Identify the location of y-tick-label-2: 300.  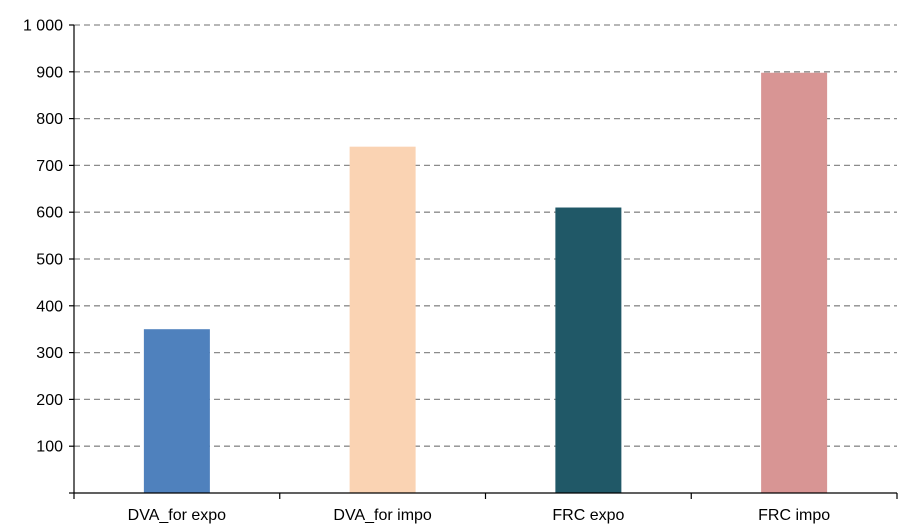
(49, 353).